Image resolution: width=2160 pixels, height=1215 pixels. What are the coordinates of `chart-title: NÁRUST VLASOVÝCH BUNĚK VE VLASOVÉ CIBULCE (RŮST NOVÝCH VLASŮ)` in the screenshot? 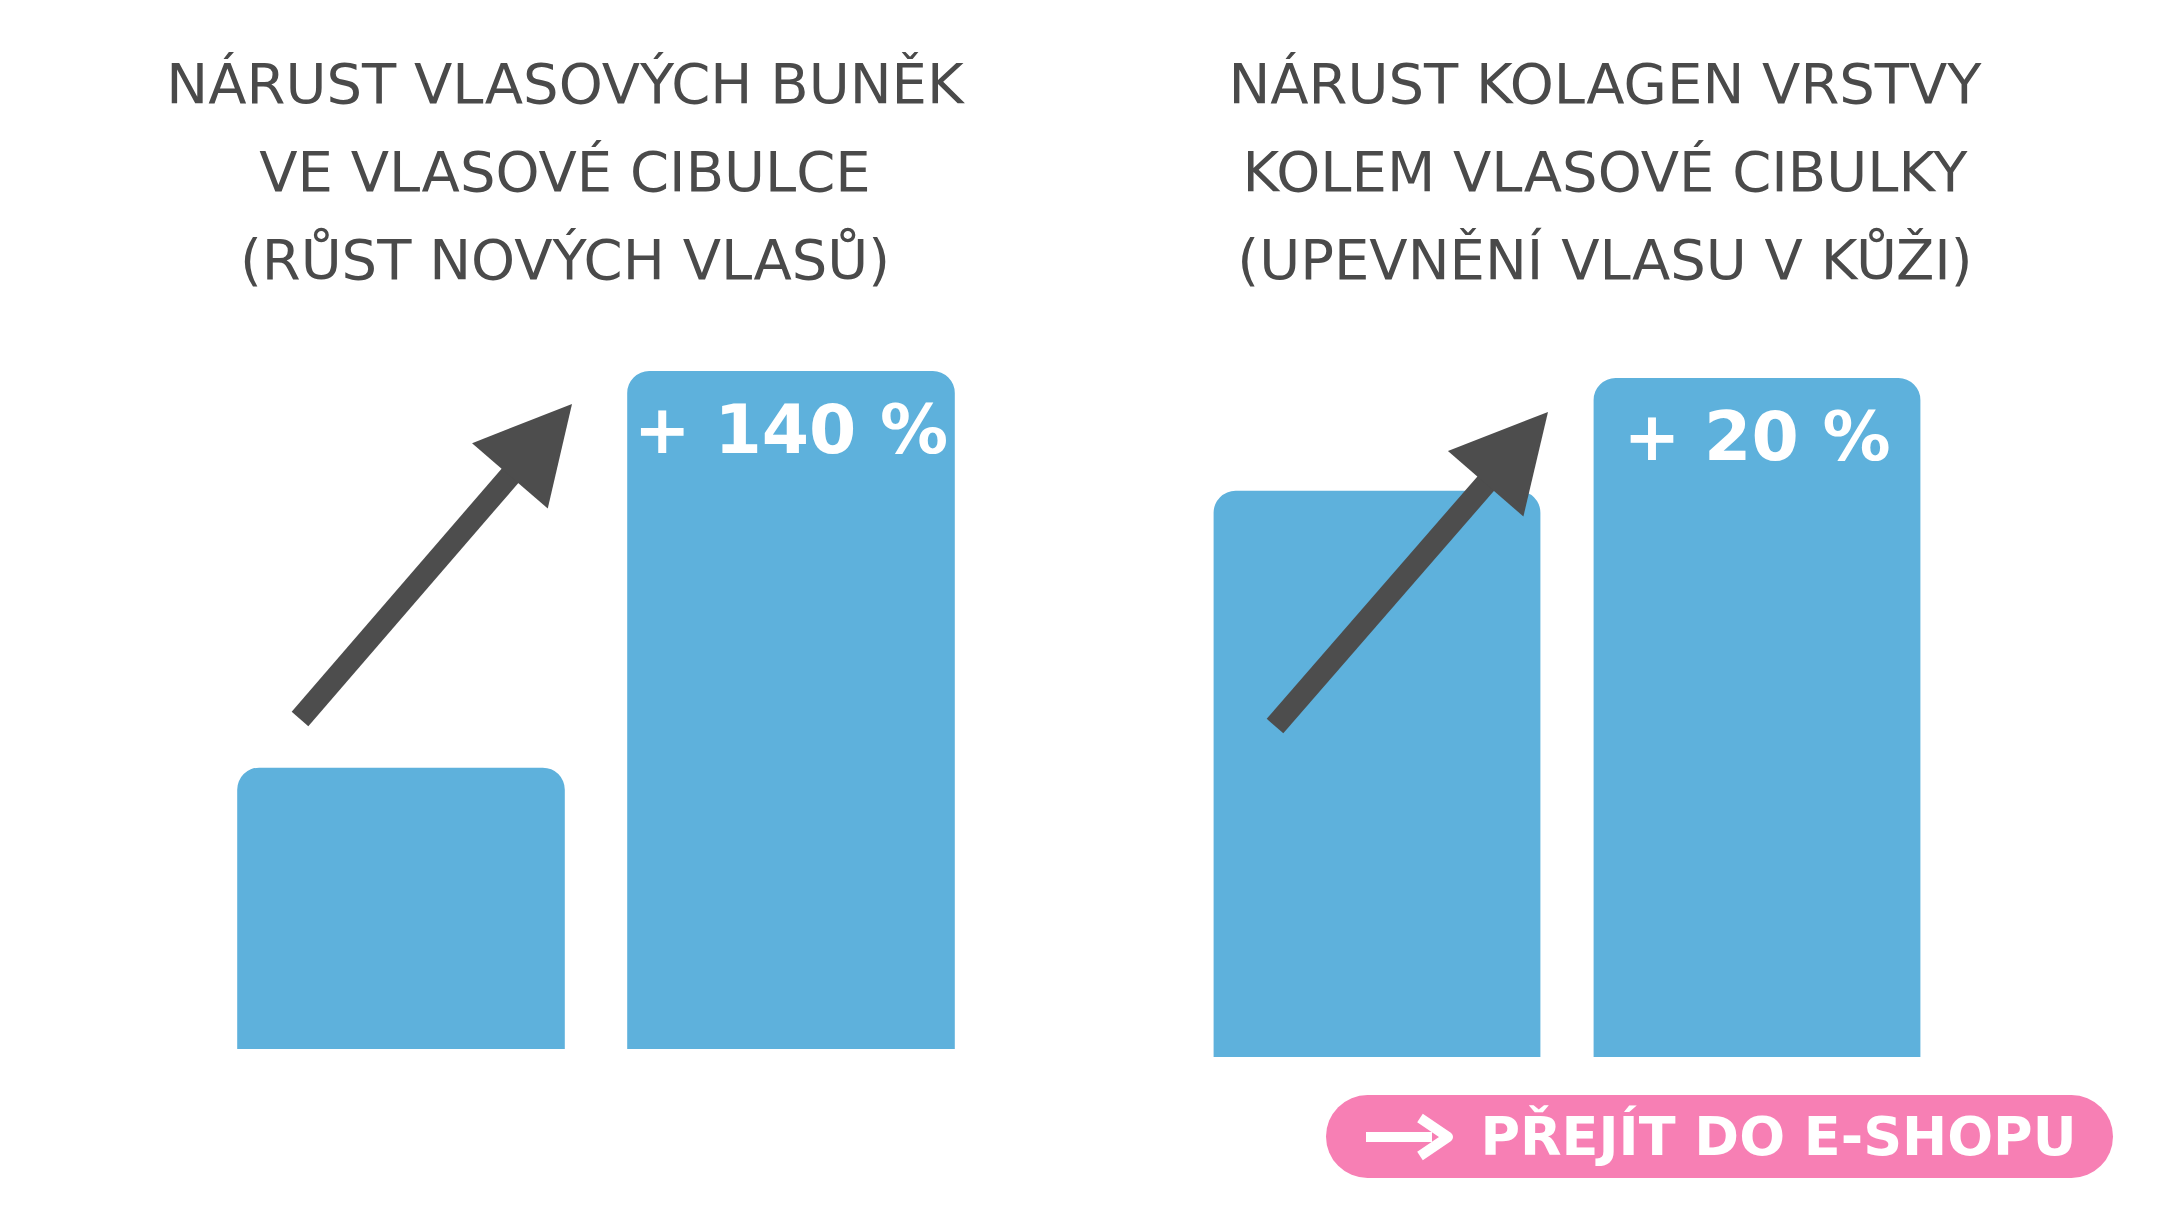 It's located at (565, 172).